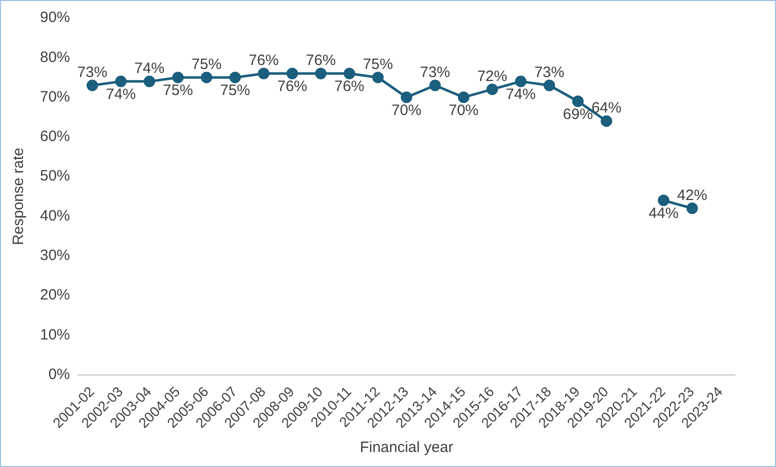 The width and height of the screenshot is (776, 467). I want to click on data-label: 44%, so click(663, 213).